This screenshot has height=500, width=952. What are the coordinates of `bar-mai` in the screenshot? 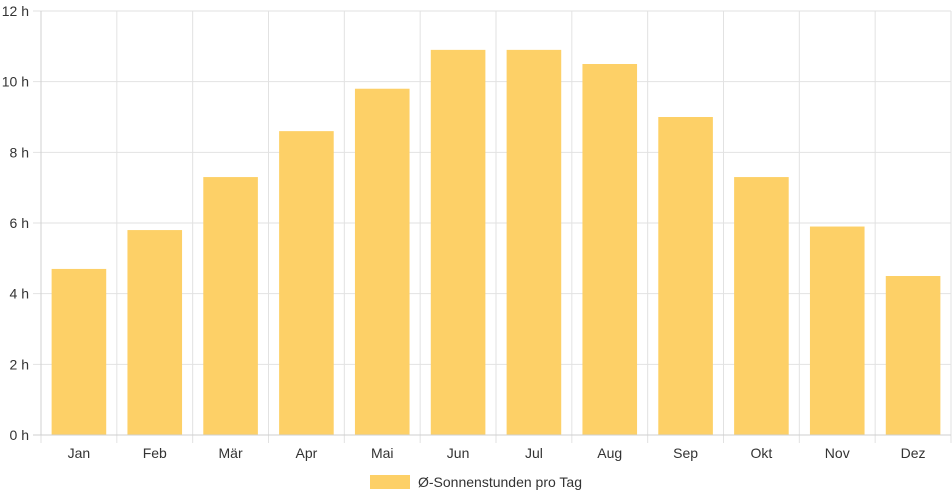 It's located at (382, 261).